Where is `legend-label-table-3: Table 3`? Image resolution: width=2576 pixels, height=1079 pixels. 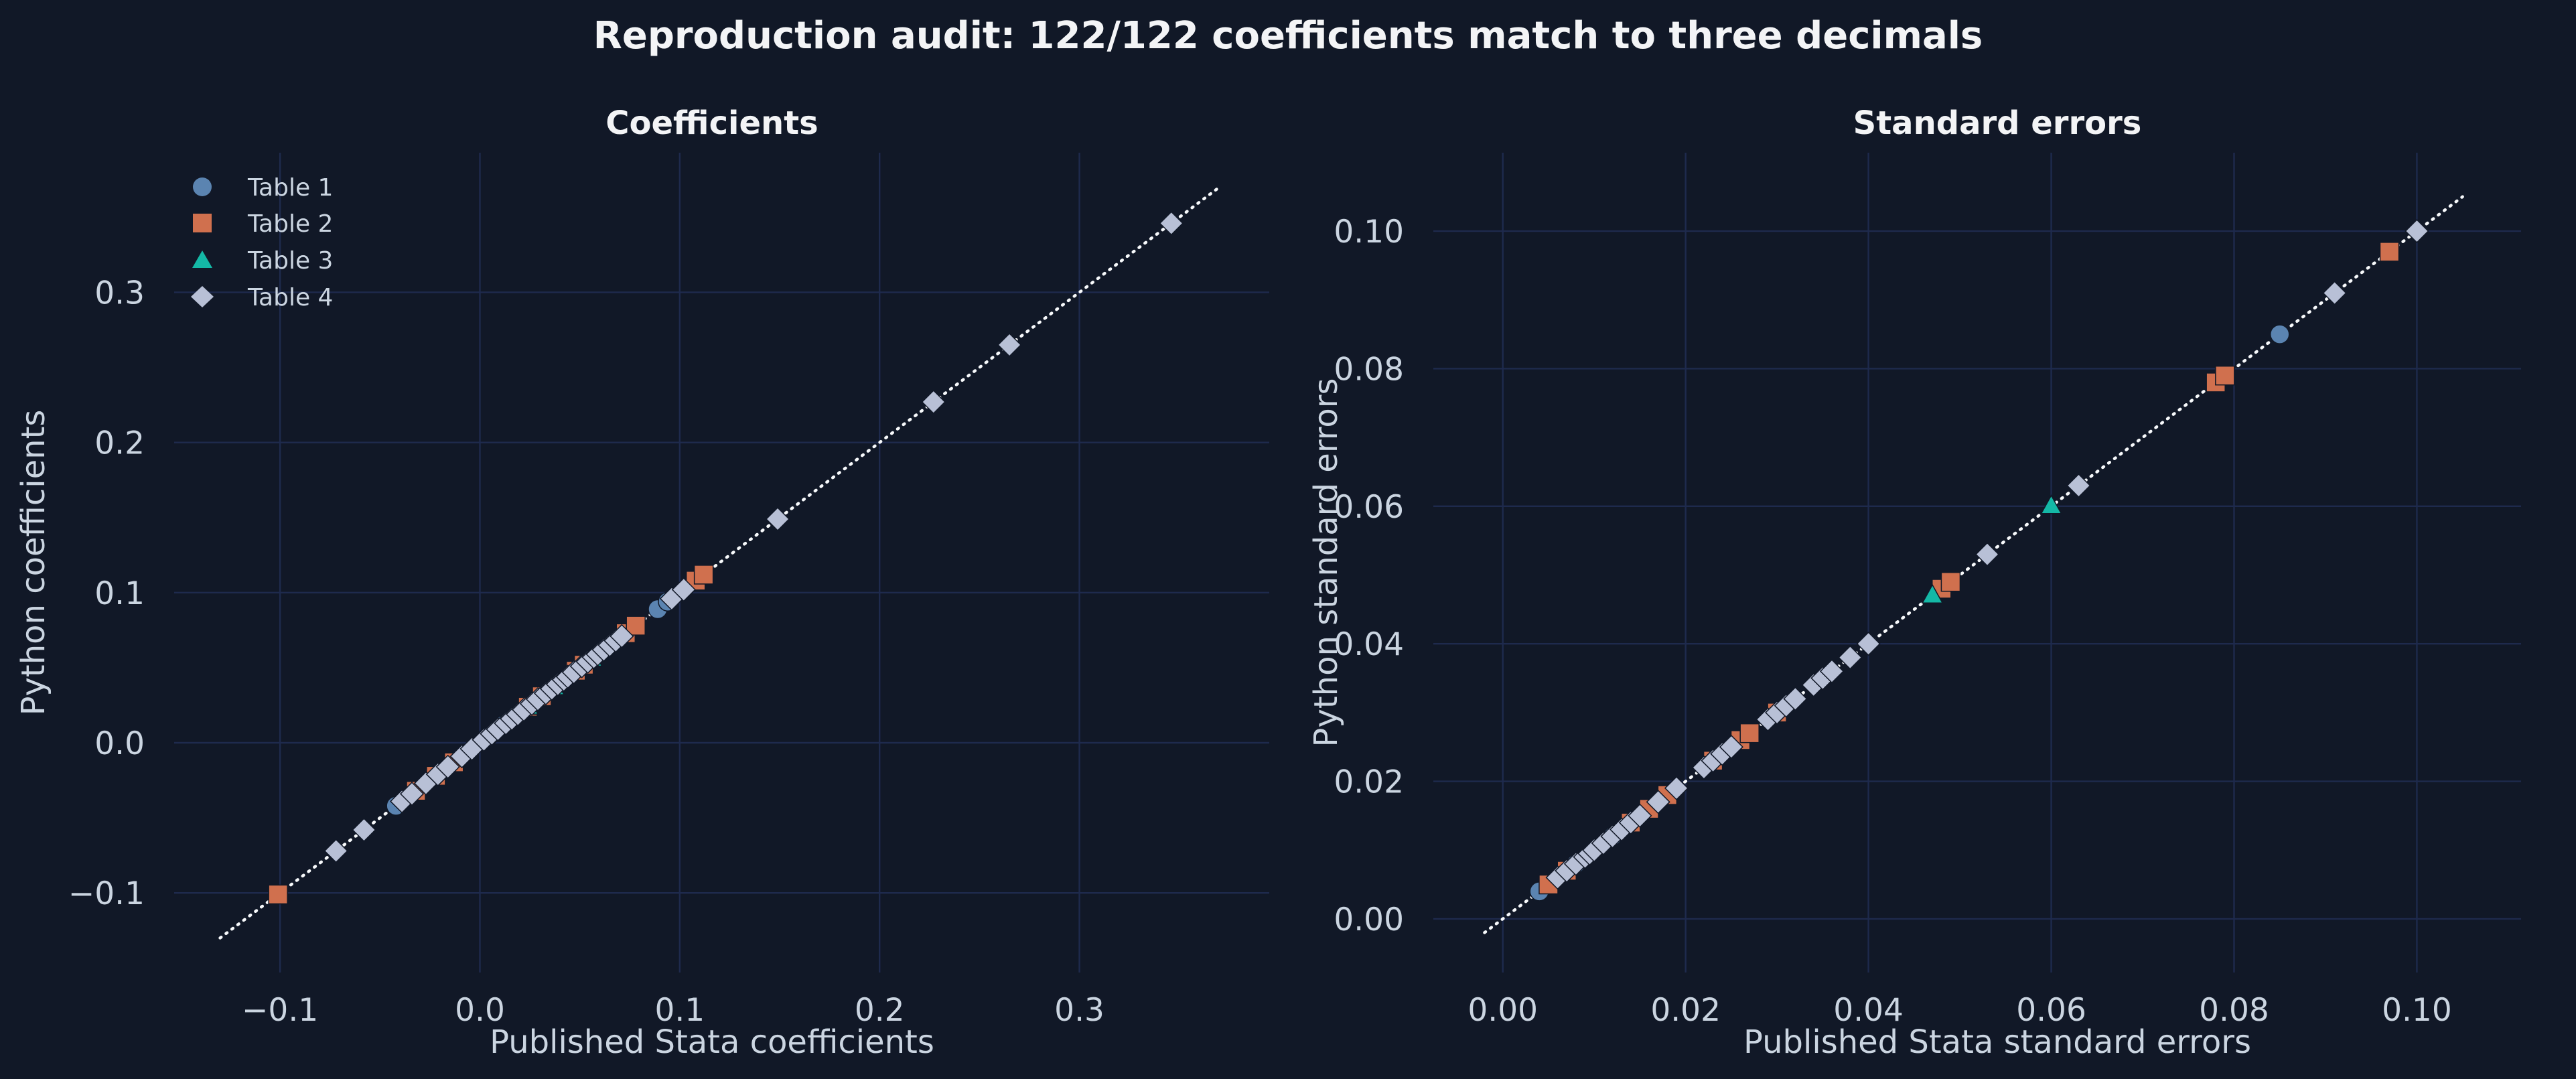 legend-label-table-3: Table 3 is located at coordinates (290, 261).